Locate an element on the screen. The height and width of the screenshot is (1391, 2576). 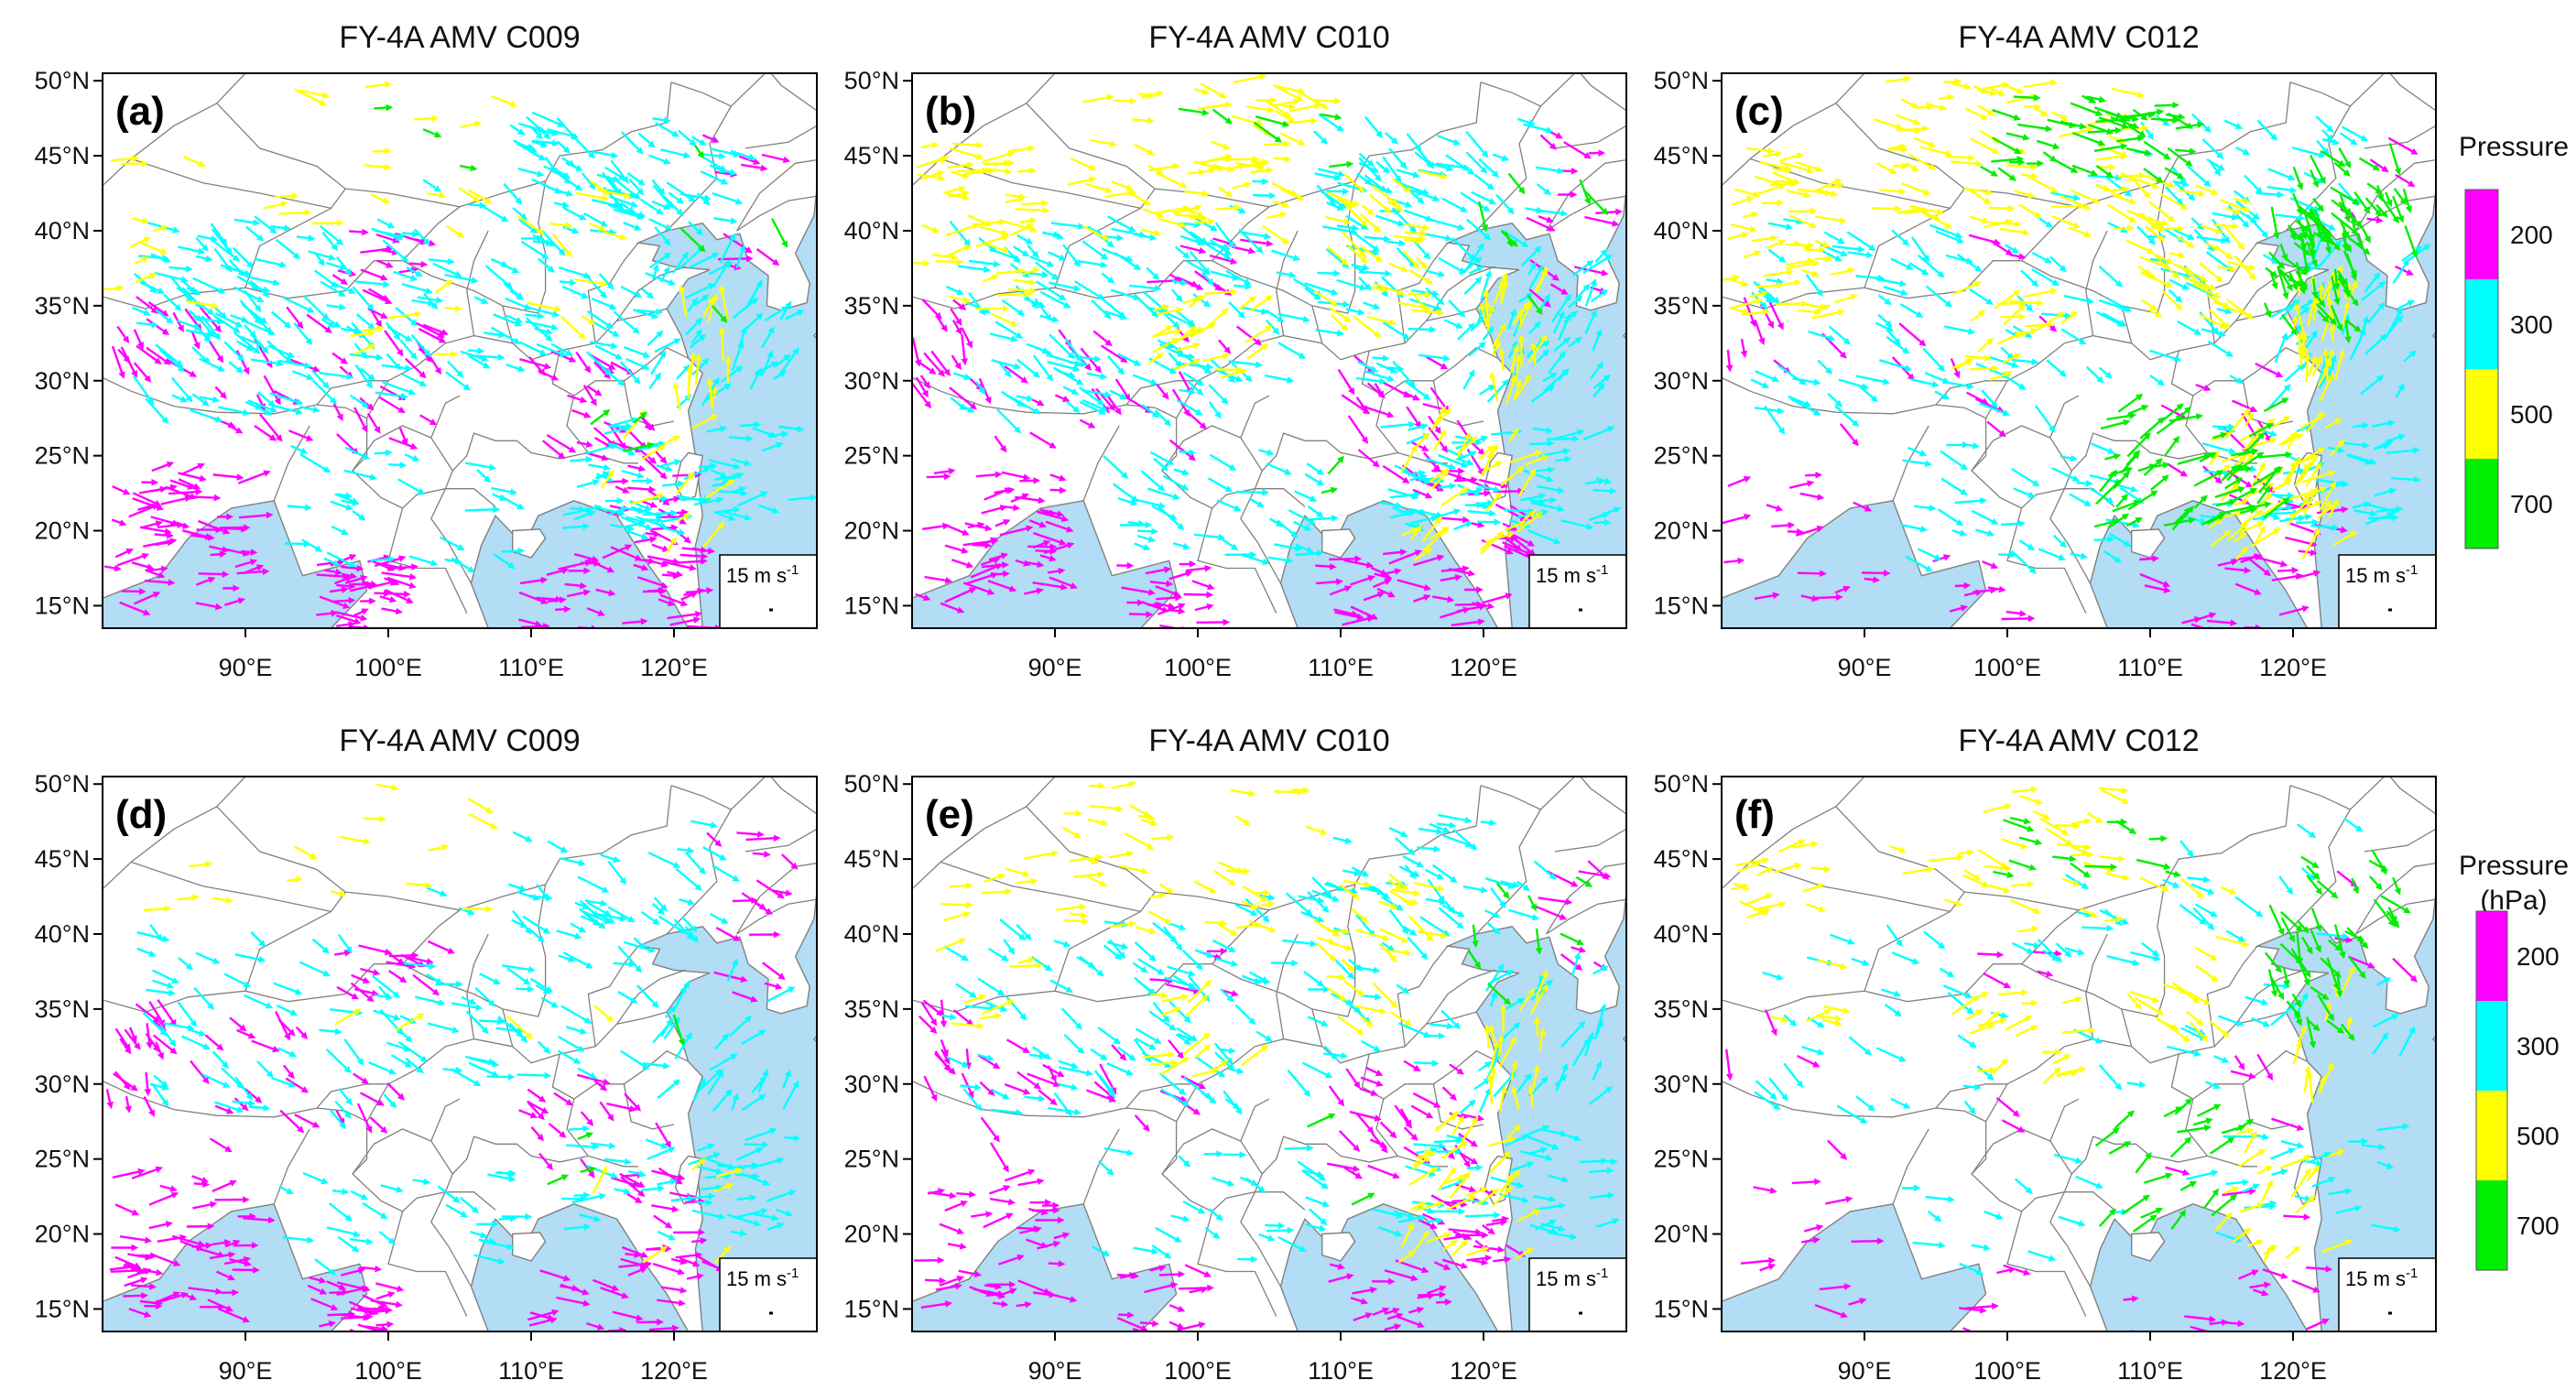
lat-tick-label: 25°N is located at coordinates (871, 1159).